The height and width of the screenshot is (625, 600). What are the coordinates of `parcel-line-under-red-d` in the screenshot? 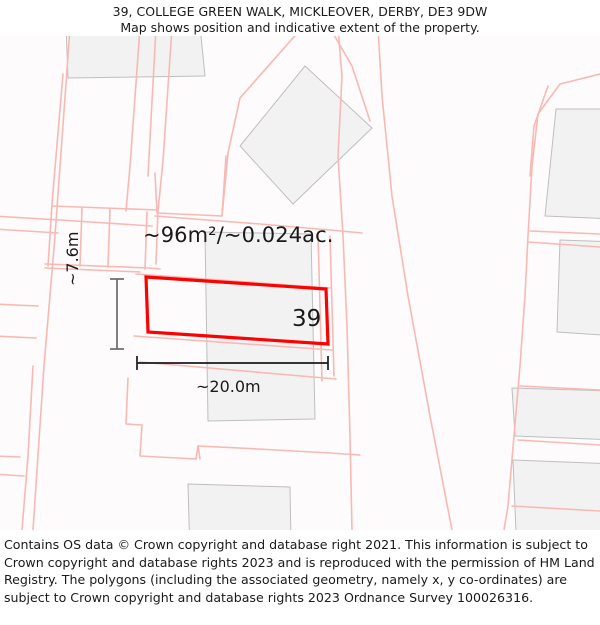 It's located at (332, 306).